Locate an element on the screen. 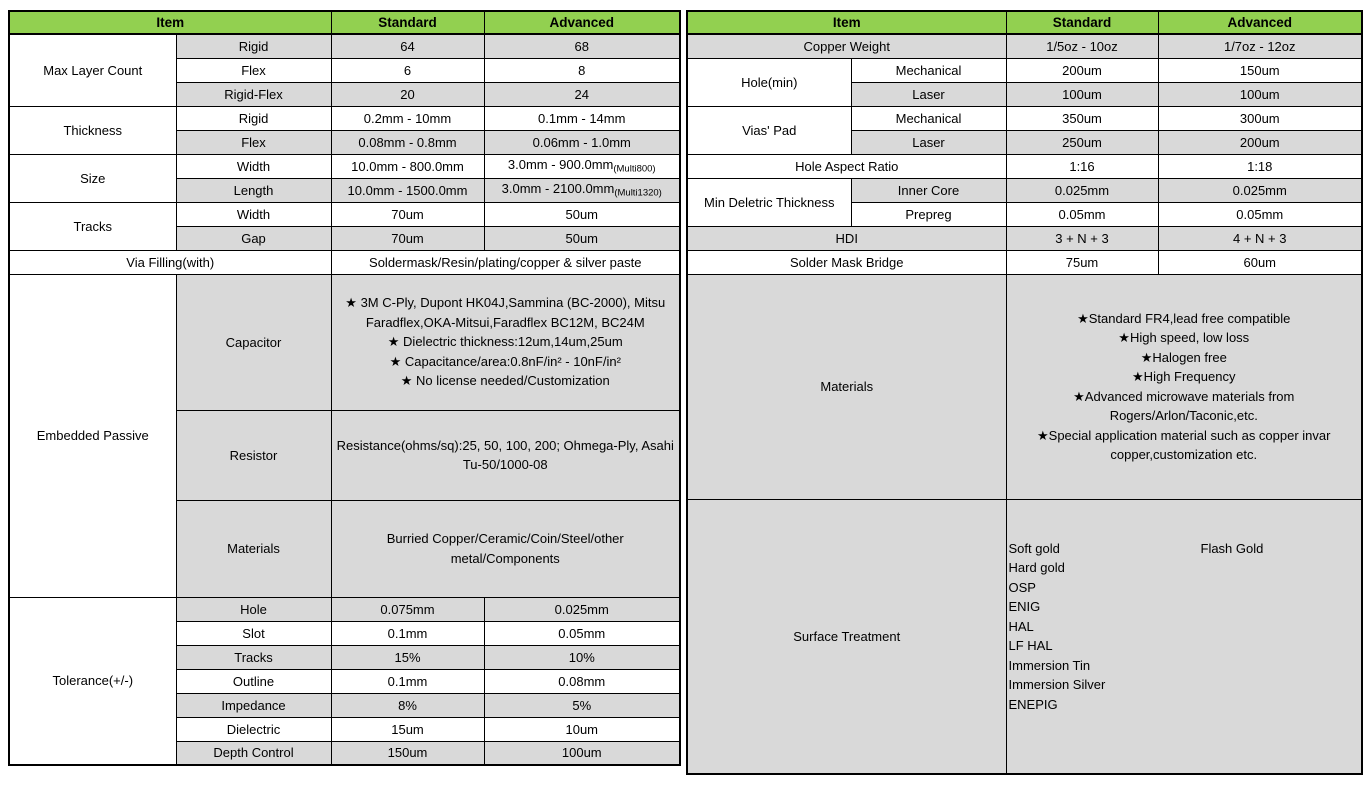 This screenshot has width=1366, height=785. advanced-value-cell: 150um is located at coordinates (1260, 70).